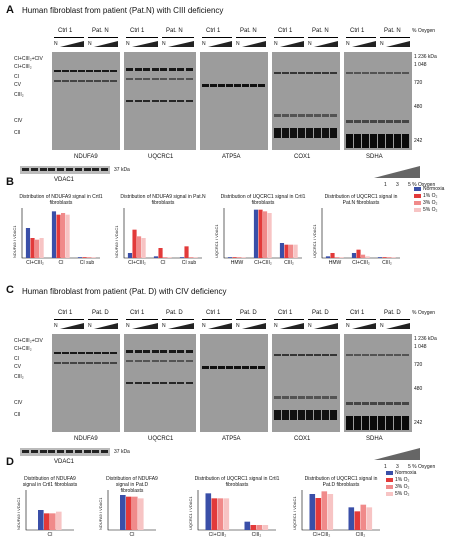 The height and width of the screenshot is (550, 463). Describe the element at coordinates (422, 185) in the screenshot. I see `gradient-tick: 5 % Oxygen` at that location.